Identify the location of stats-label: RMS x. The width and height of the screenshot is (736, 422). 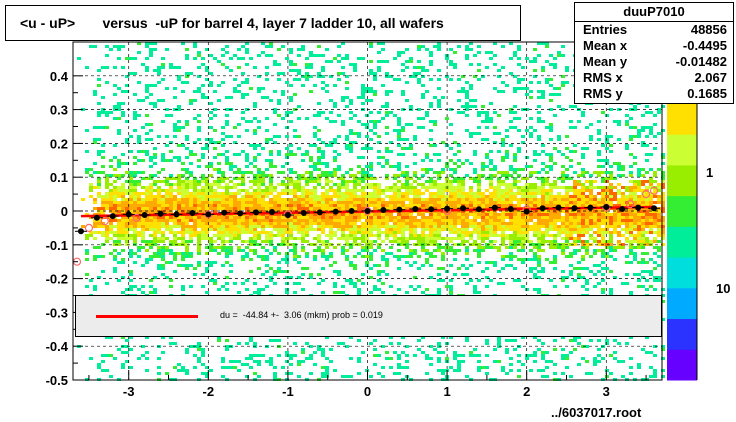
(603, 77).